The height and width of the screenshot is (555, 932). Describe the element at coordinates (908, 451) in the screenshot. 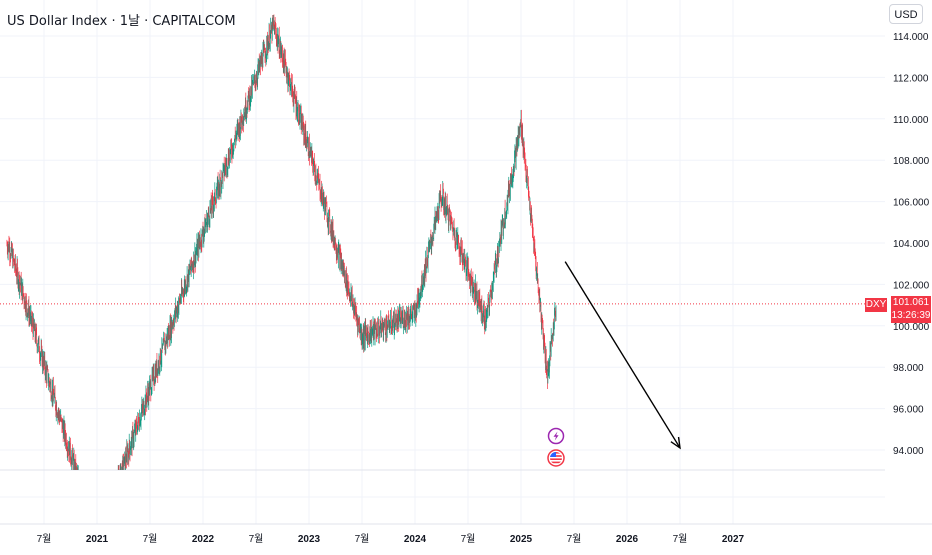

I see `y-tick-label: 94.000` at that location.